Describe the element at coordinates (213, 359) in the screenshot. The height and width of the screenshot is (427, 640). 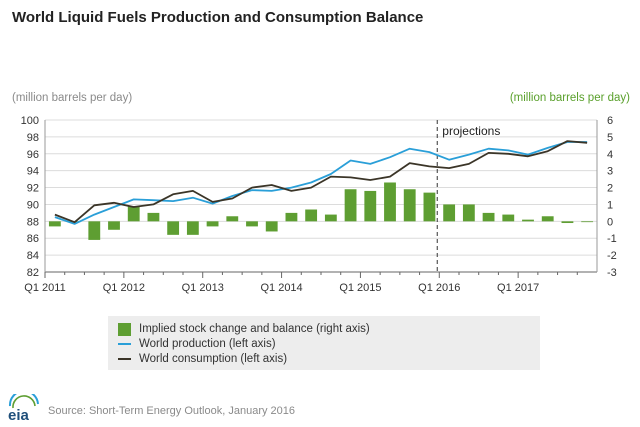
I see `legend-label: World consumption (left axis)` at that location.